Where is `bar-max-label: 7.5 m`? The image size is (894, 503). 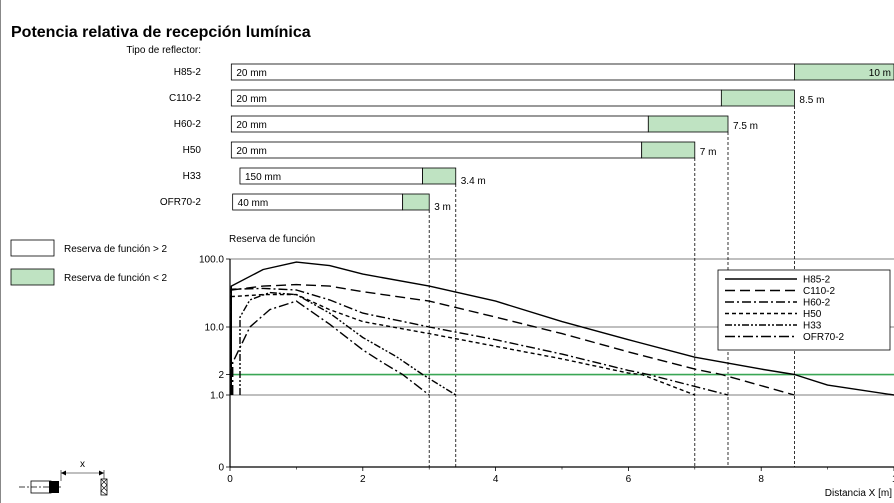
bar-max-label: 7.5 m is located at coordinates (745, 126).